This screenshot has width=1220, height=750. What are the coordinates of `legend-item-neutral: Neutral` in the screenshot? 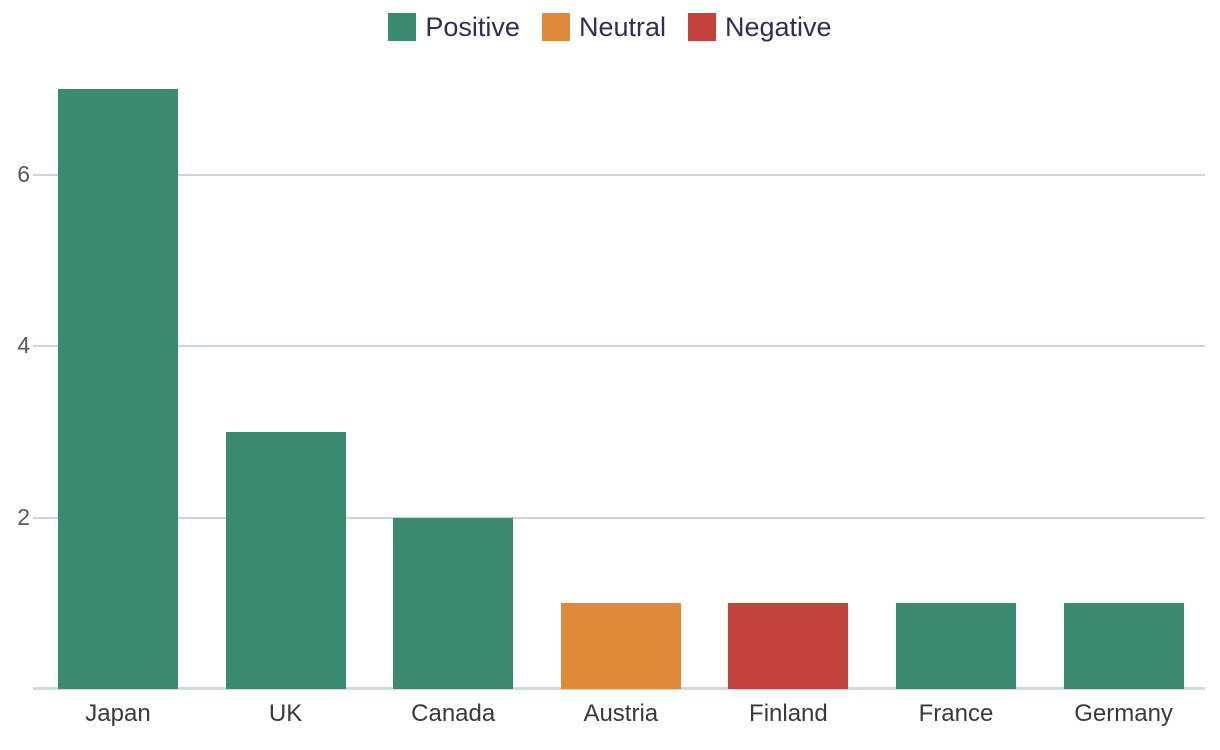 It's located at (603, 27).